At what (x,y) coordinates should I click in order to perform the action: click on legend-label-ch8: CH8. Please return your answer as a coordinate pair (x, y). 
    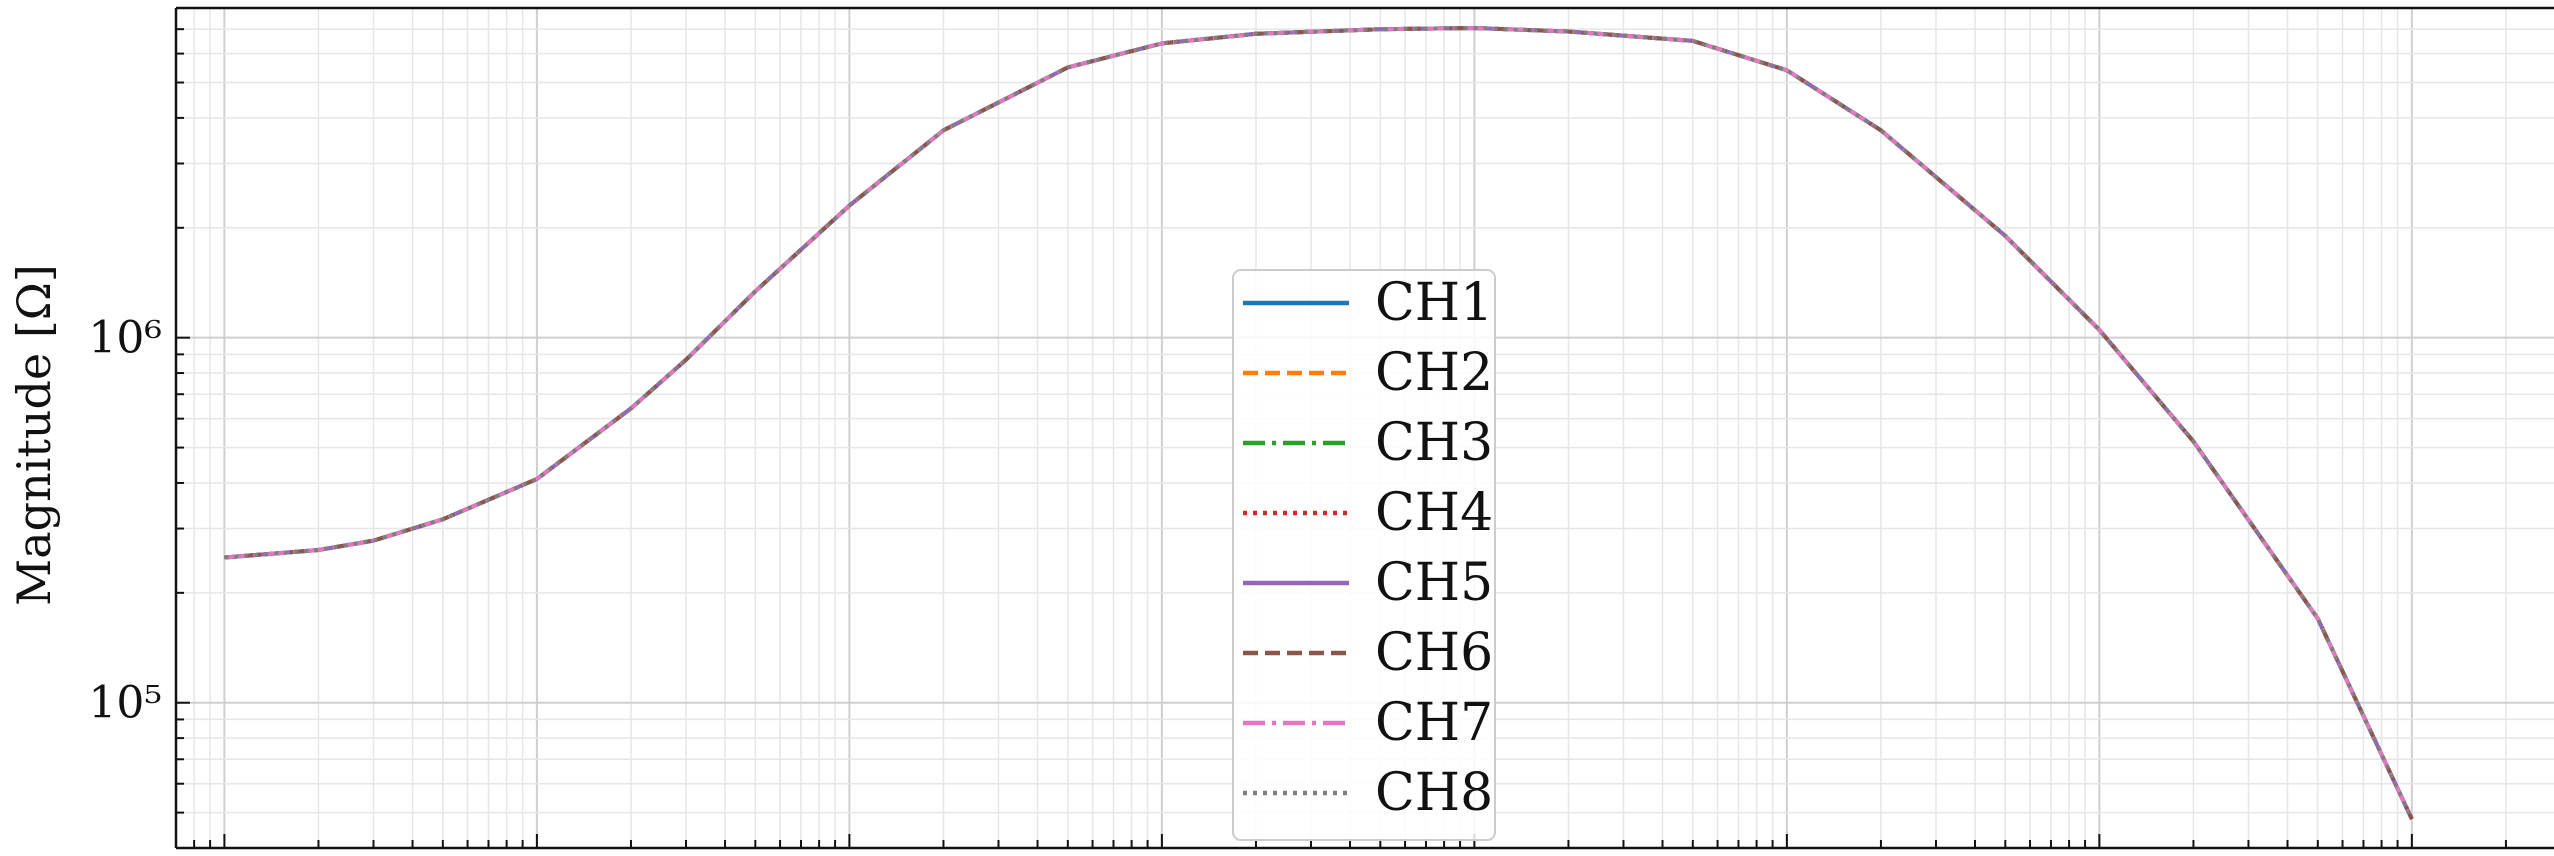
    Looking at the image, I should click on (1434, 793).